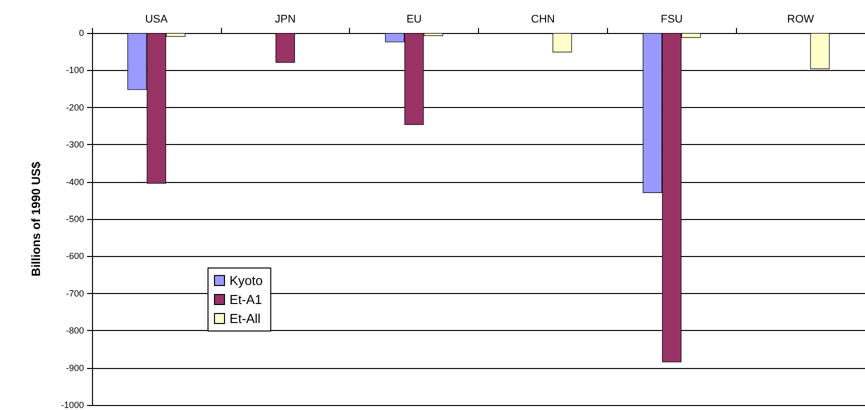 Image resolution: width=865 pixels, height=410 pixels. What do you see at coordinates (72, 405) in the screenshot?
I see `y-tick-label: -1000` at bounding box center [72, 405].